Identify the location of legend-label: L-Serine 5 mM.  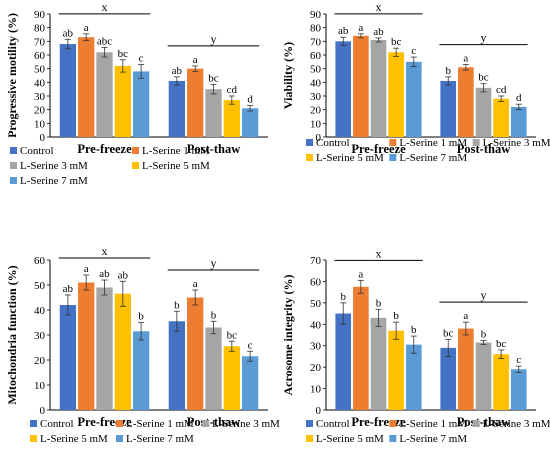
(350, 439).